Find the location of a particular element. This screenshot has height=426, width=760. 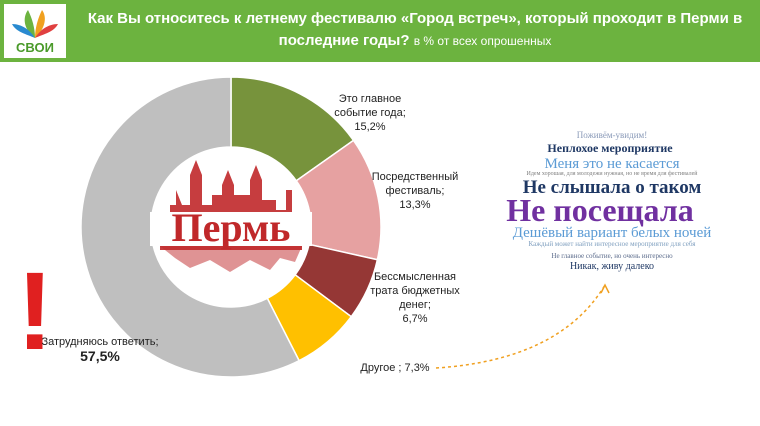

value-label: 6,7% is located at coordinates (415, 319).